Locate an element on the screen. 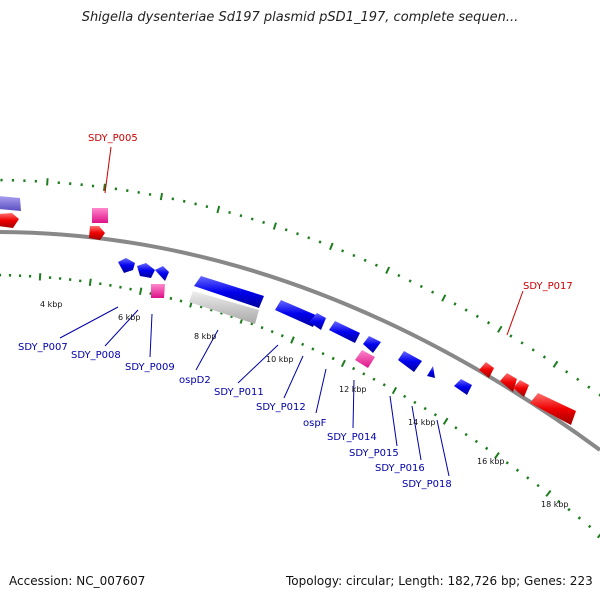 The height and width of the screenshot is (600, 600). feature-pseudo-ospd2 is located at coordinates (224, 307).